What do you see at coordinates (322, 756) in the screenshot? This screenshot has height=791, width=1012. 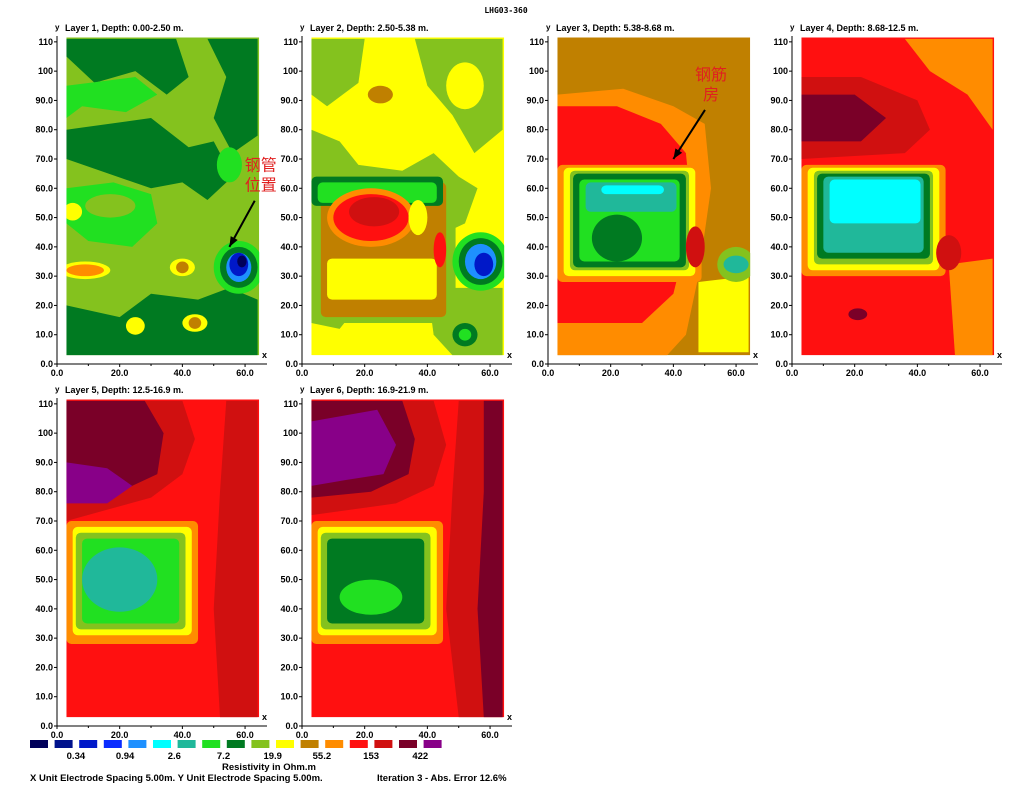 I see `legend-label: 55.2` at bounding box center [322, 756].